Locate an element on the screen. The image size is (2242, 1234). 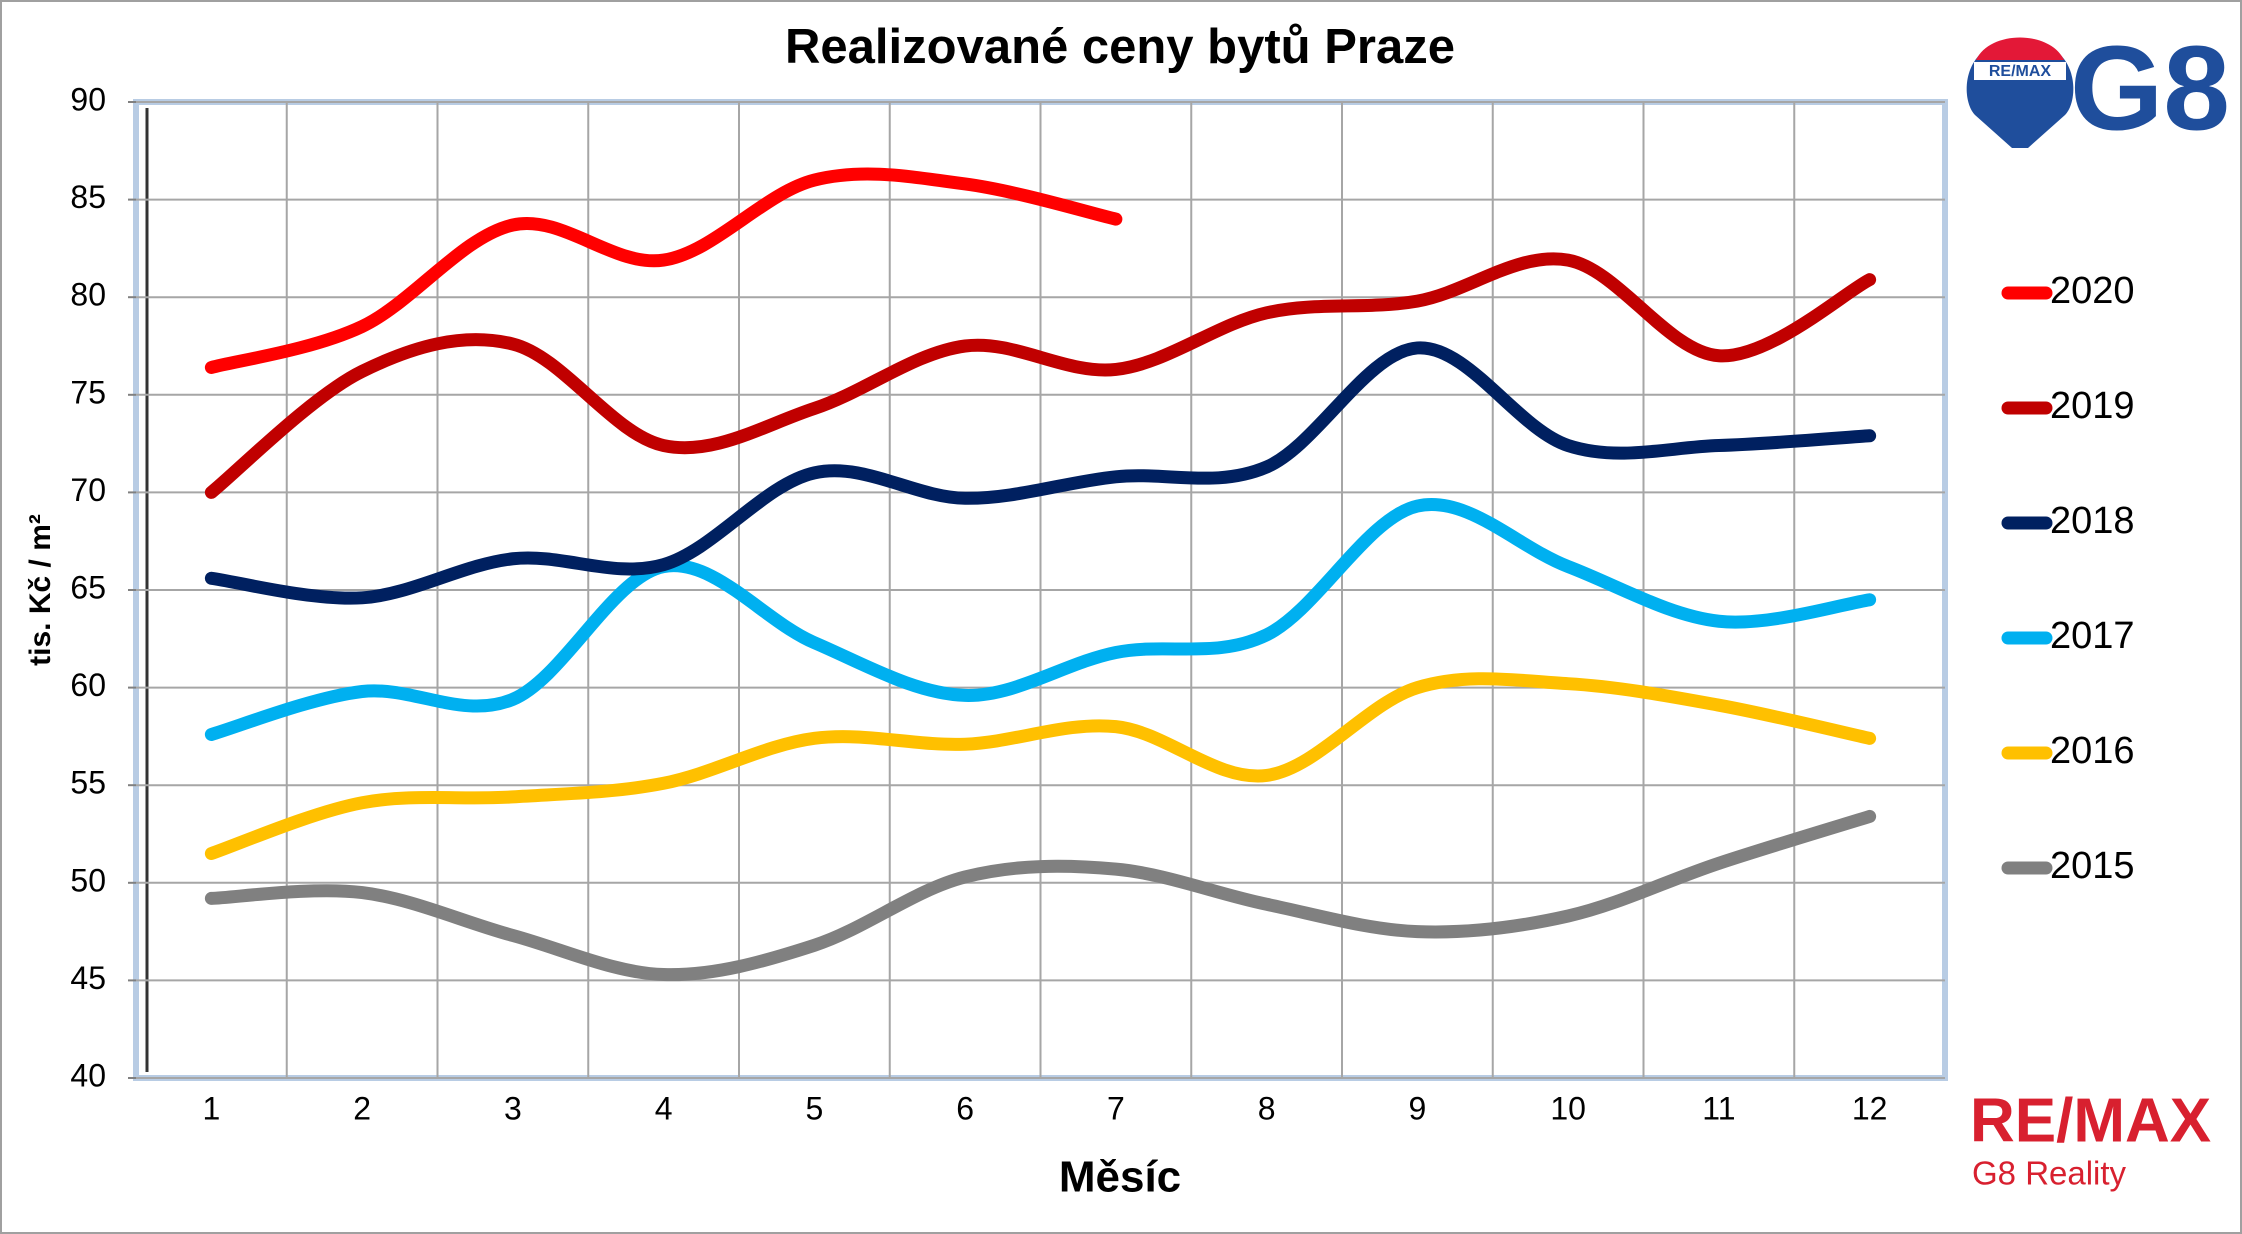
legend-label: 2020 is located at coordinates (2092, 291).